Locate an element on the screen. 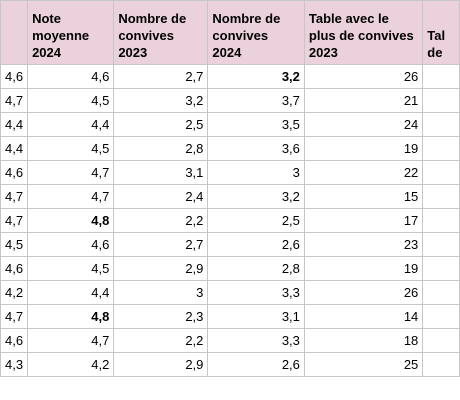 The width and height of the screenshot is (460, 400). table-cell: 3,6 is located at coordinates (256, 148).